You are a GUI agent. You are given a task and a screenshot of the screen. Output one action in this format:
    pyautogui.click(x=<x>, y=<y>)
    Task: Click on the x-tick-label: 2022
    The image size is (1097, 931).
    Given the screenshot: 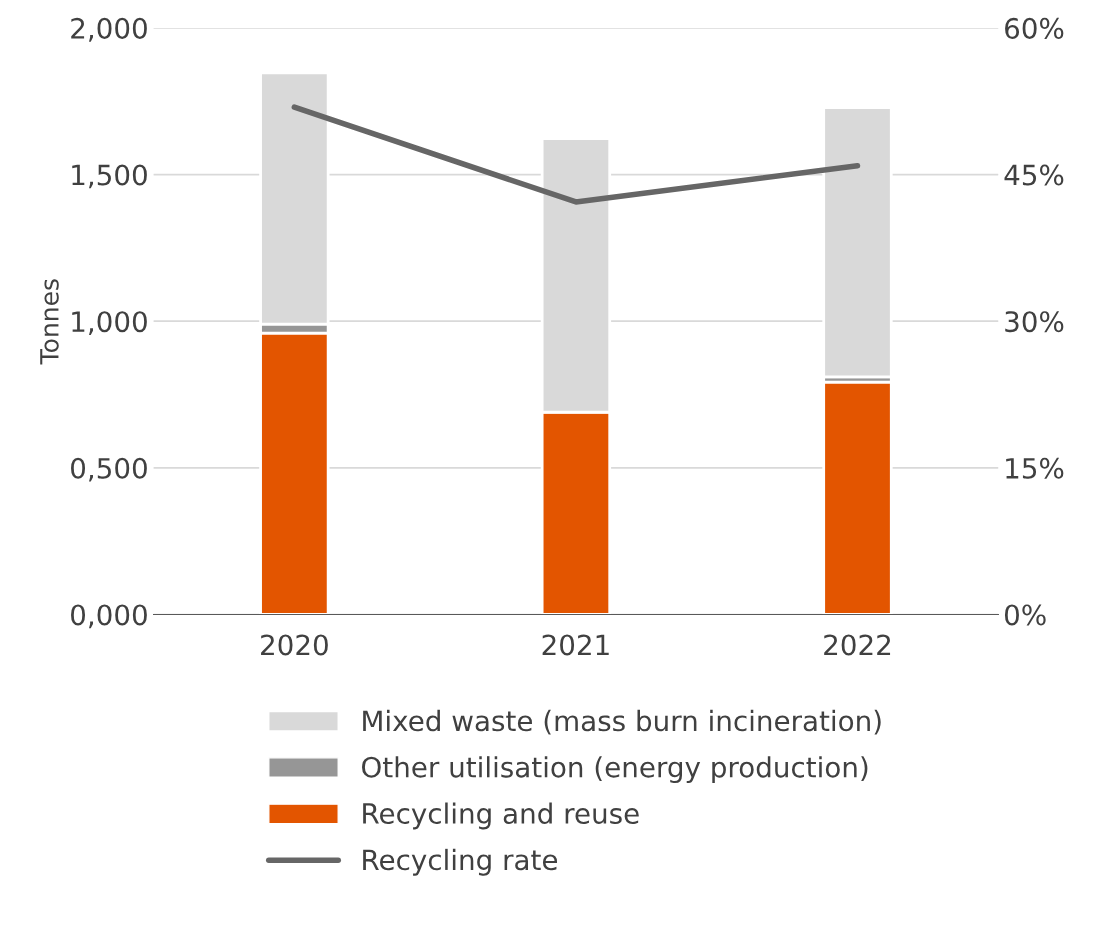 What is the action you would take?
    pyautogui.click(x=857, y=645)
    